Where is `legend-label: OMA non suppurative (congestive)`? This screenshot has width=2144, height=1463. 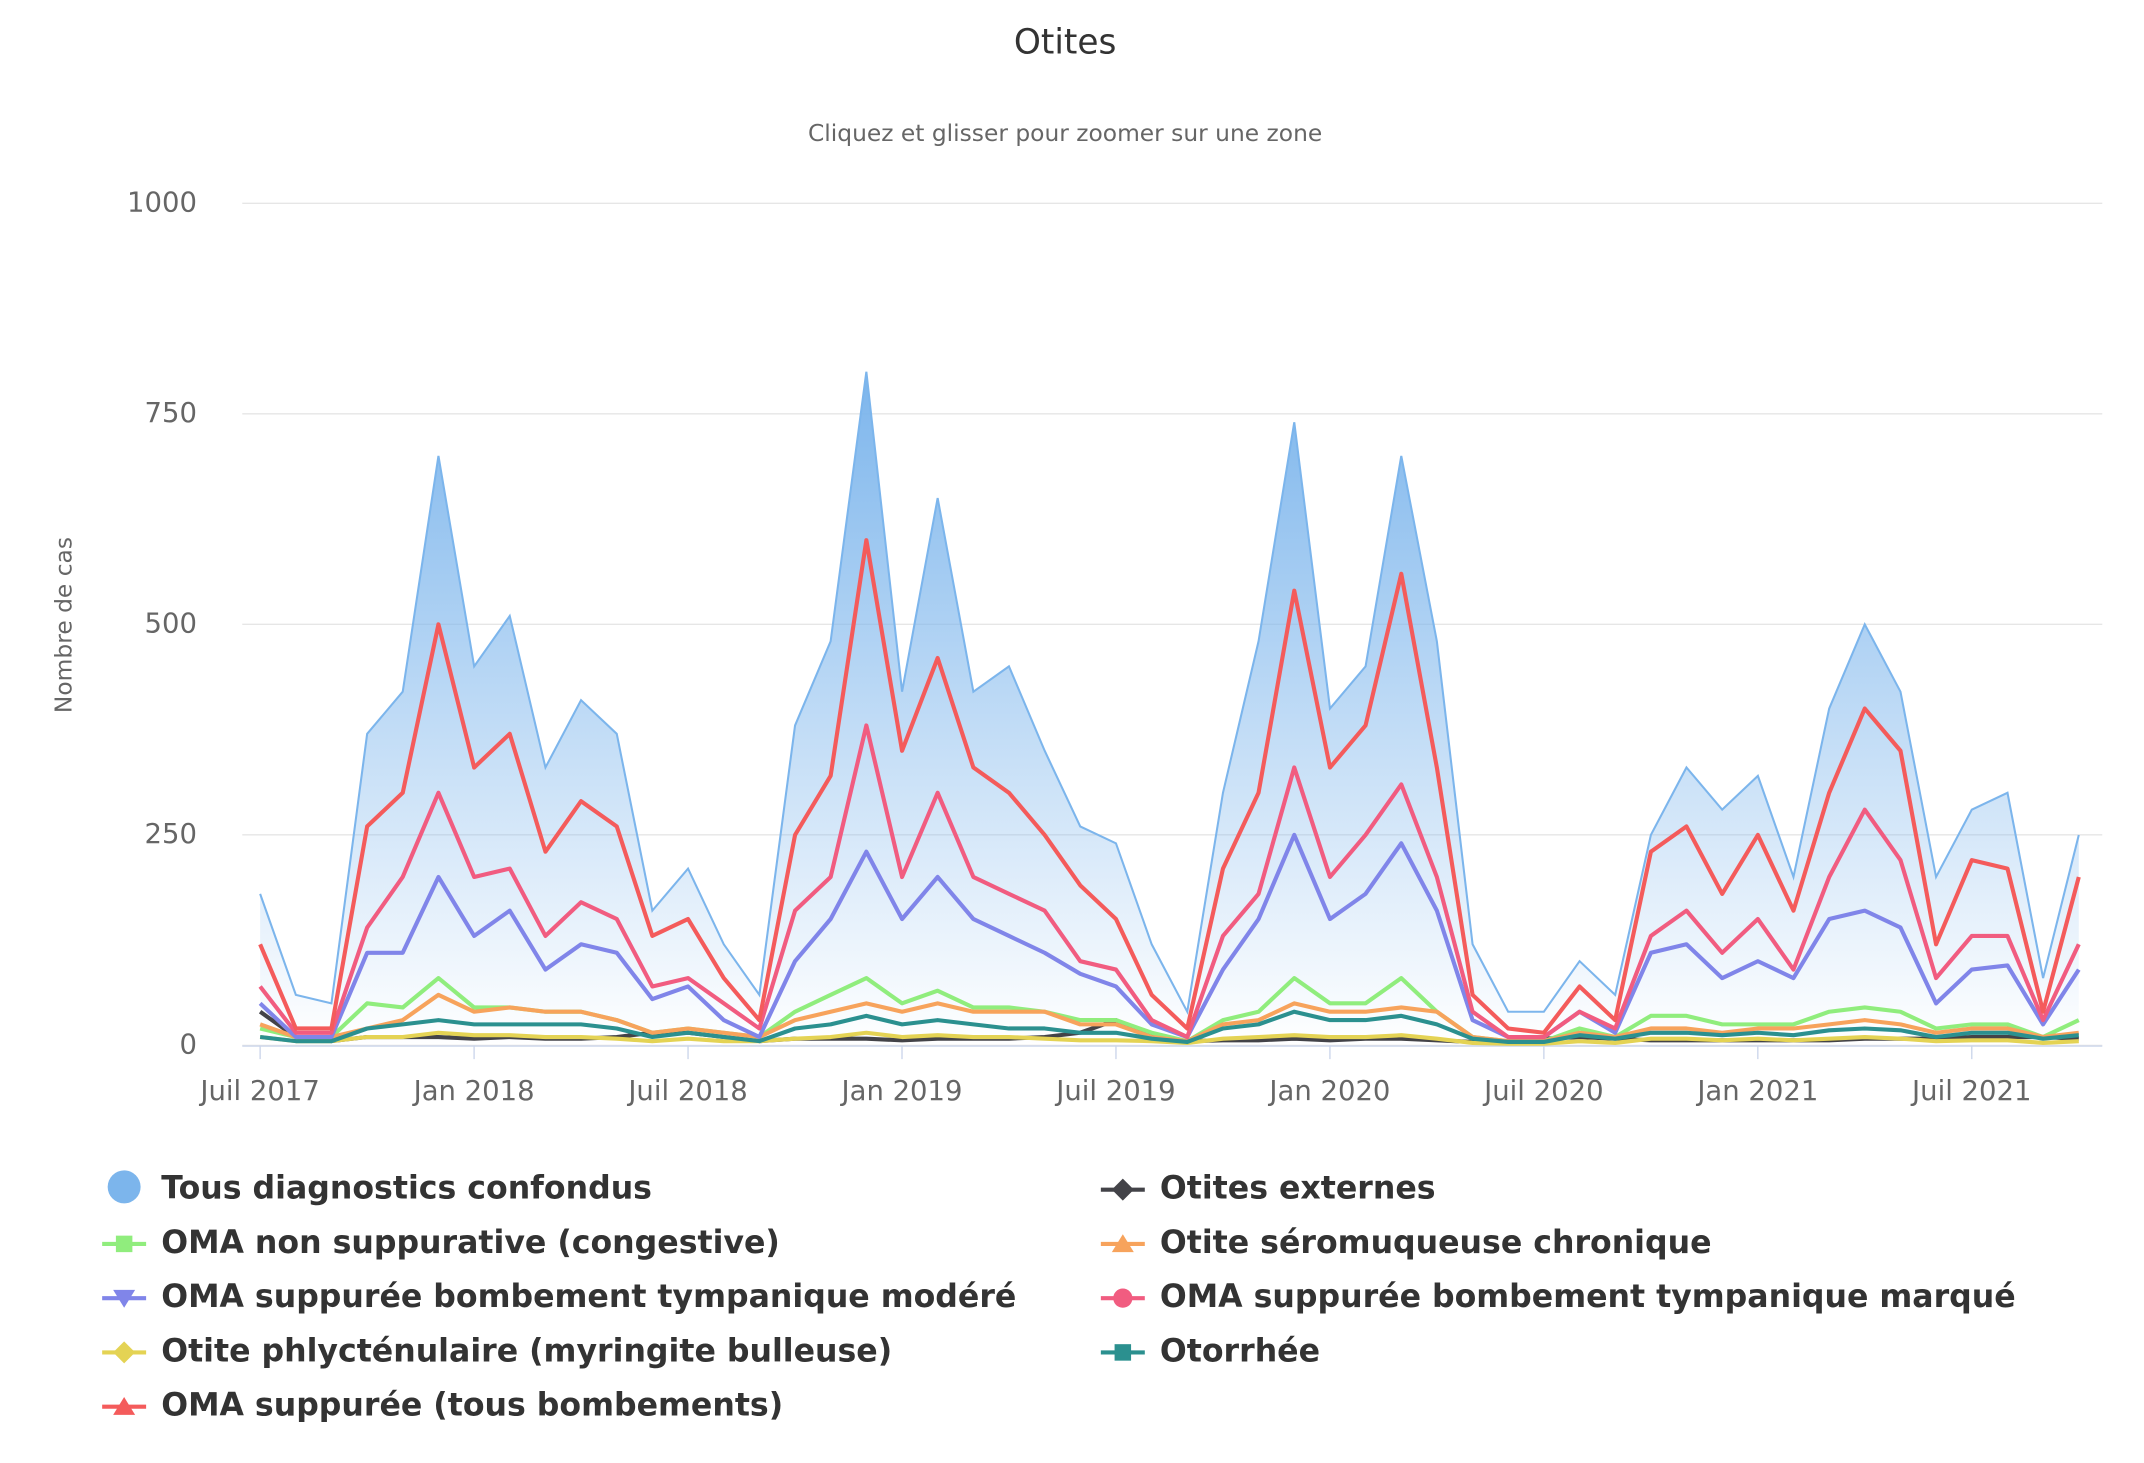
legend-label: OMA non suppurative (congestive) is located at coordinates (470, 1243).